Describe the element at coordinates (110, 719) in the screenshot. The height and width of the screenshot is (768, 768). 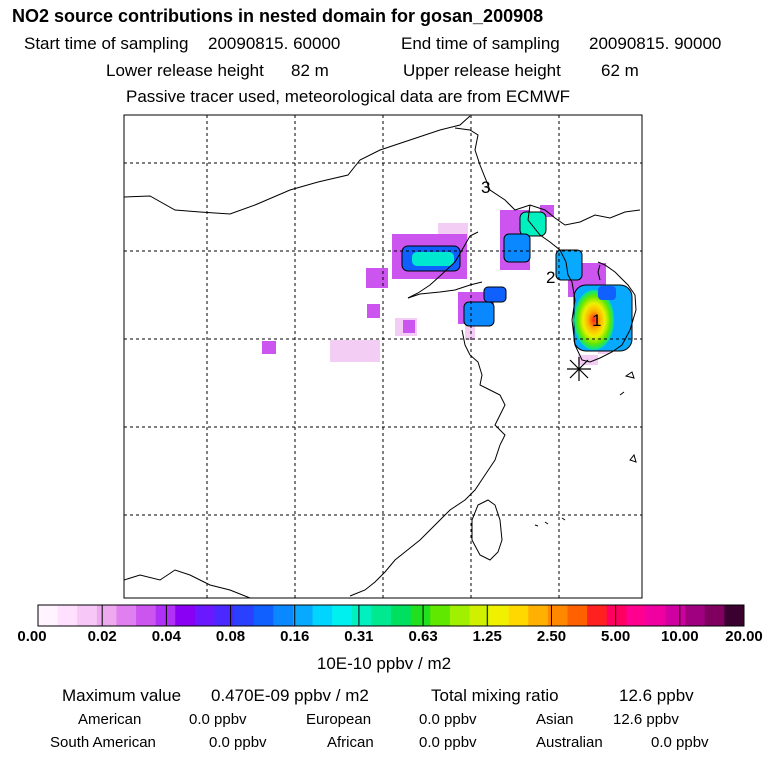
I see `american-label: American` at that location.